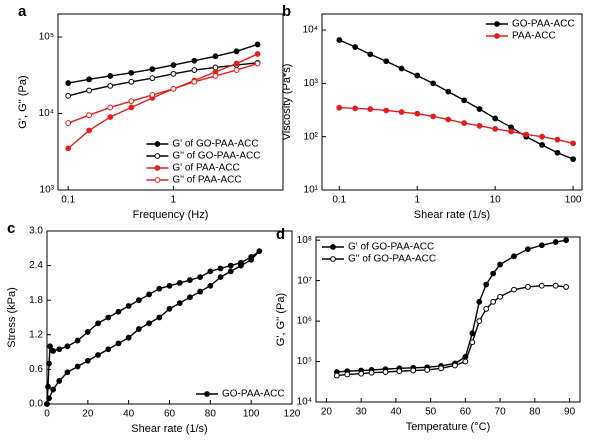 Image resolution: width=600 pixels, height=441 pixels. What do you see at coordinates (36, 334) in the screenshot?
I see `y-tick-label: 1.2` at bounding box center [36, 334].